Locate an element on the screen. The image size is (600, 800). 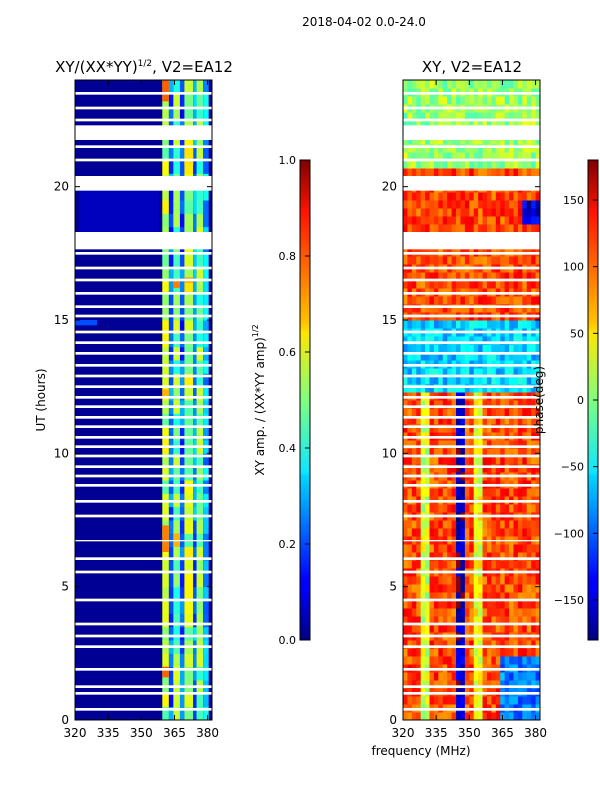
colorbar-tick-label: 150 is located at coordinates (573, 200).